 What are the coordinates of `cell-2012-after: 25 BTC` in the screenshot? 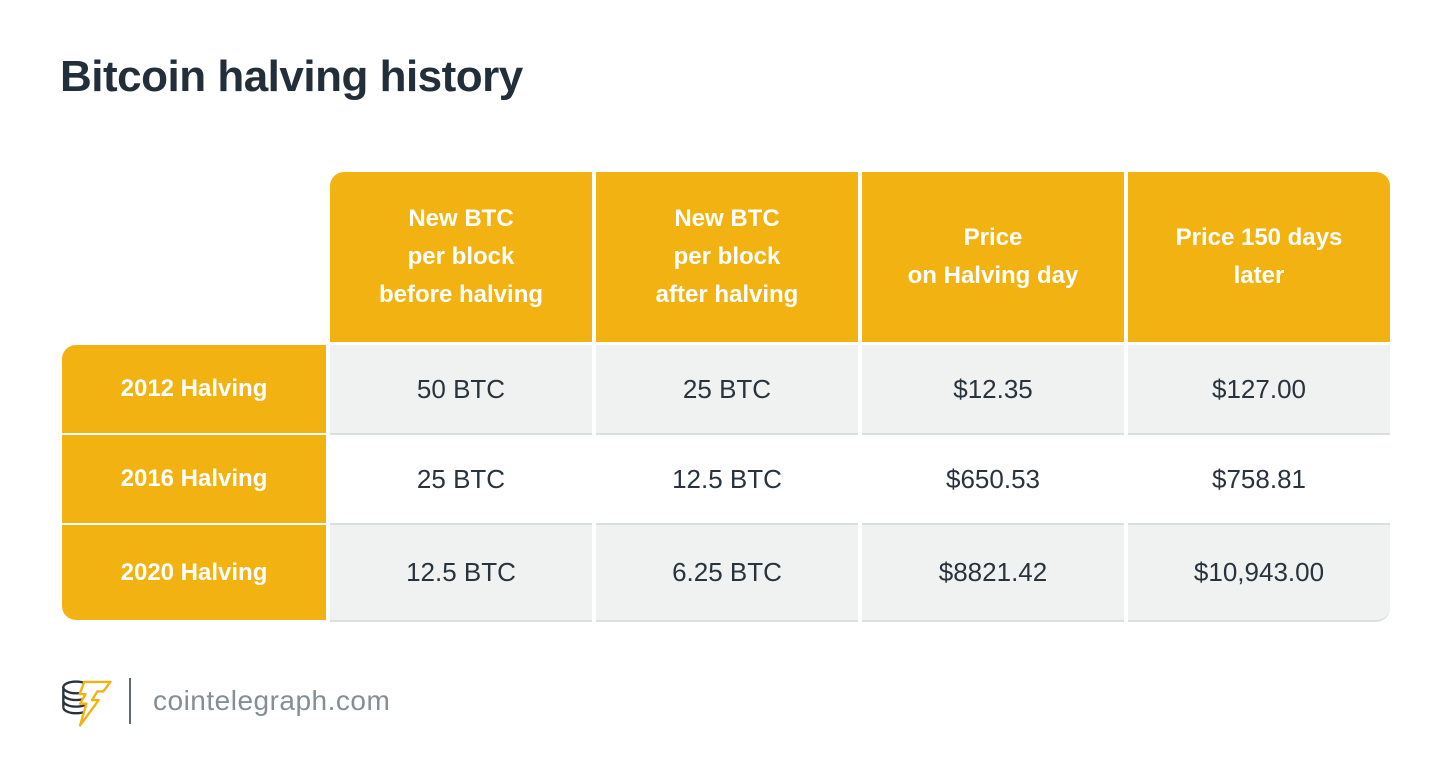 It's located at (727, 390).